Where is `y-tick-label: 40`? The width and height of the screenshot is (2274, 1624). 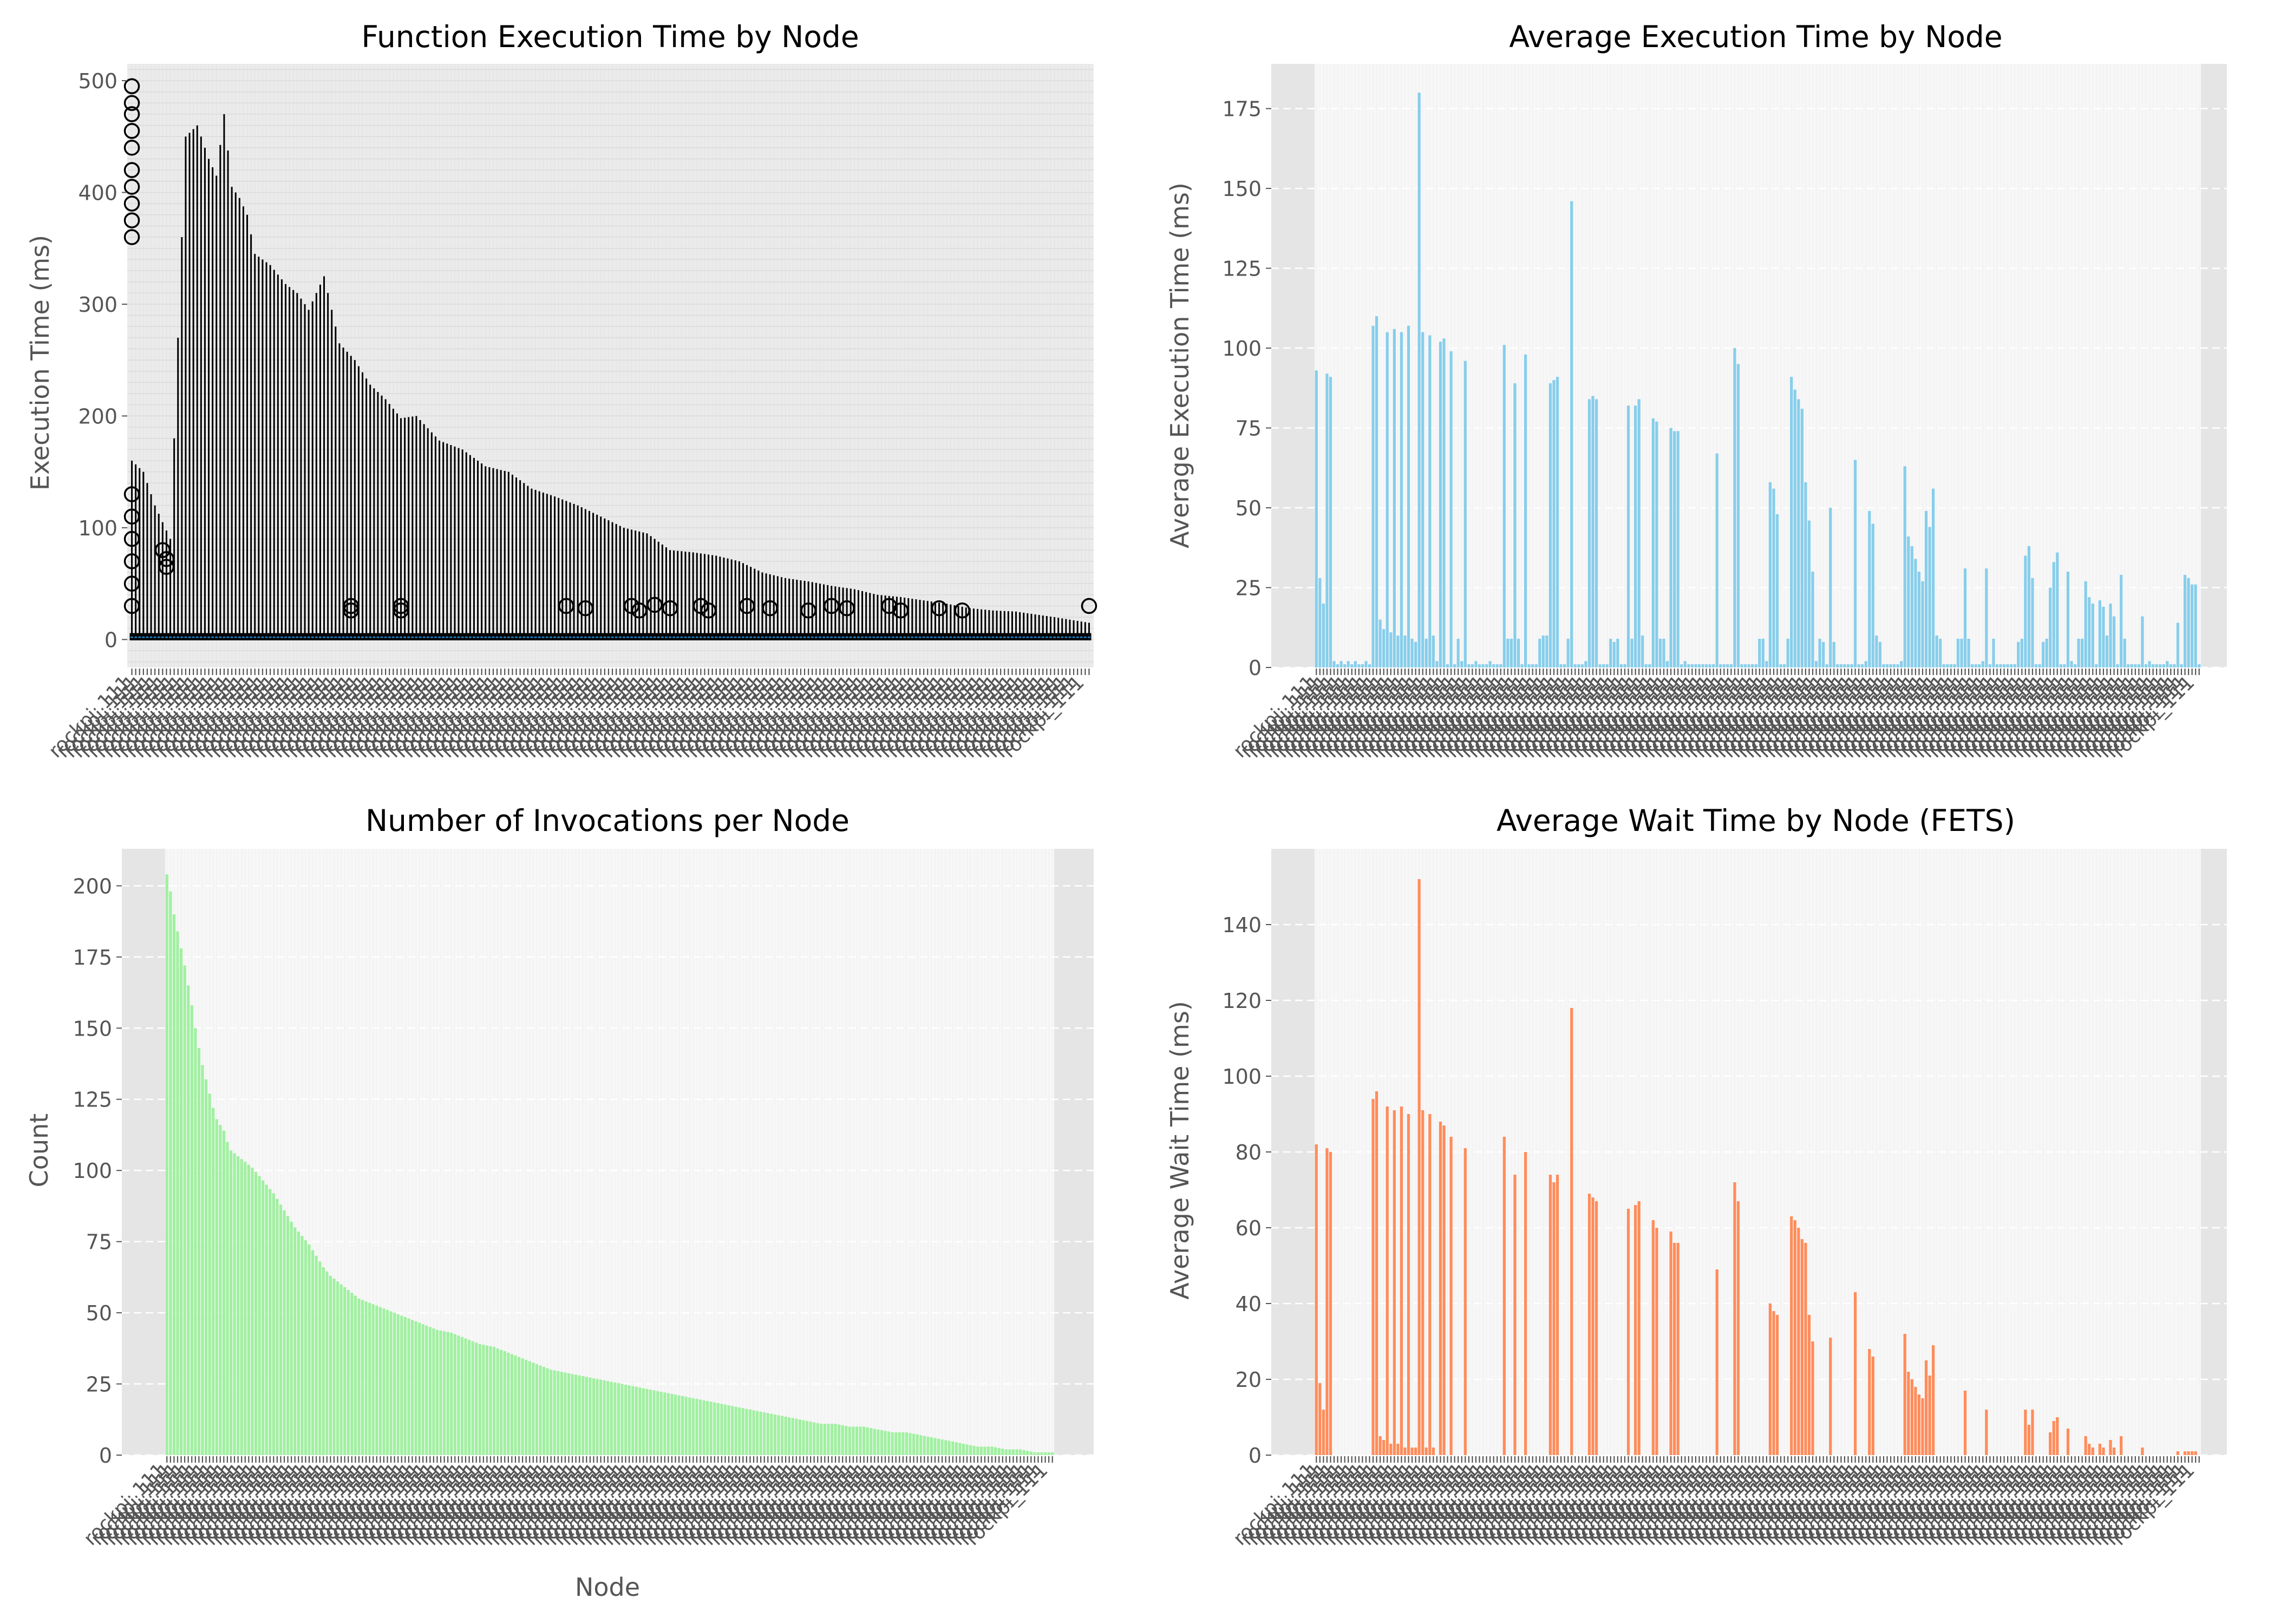
y-tick-label: 40 is located at coordinates (1249, 1304).